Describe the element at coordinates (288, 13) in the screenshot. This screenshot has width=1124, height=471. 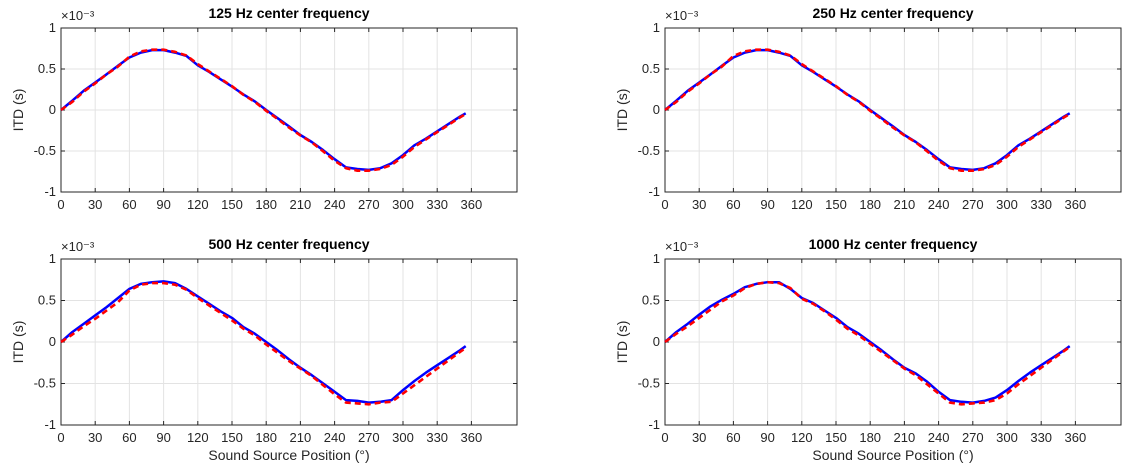
I see `chart-title: 125 Hz center frequency` at that location.